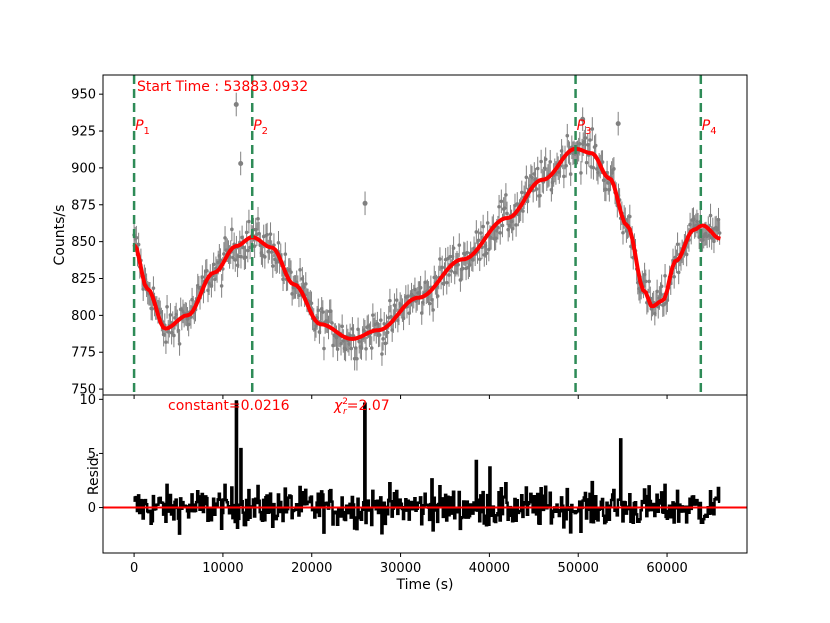  I want to click on chi-subscript: r, so click(345, 412).